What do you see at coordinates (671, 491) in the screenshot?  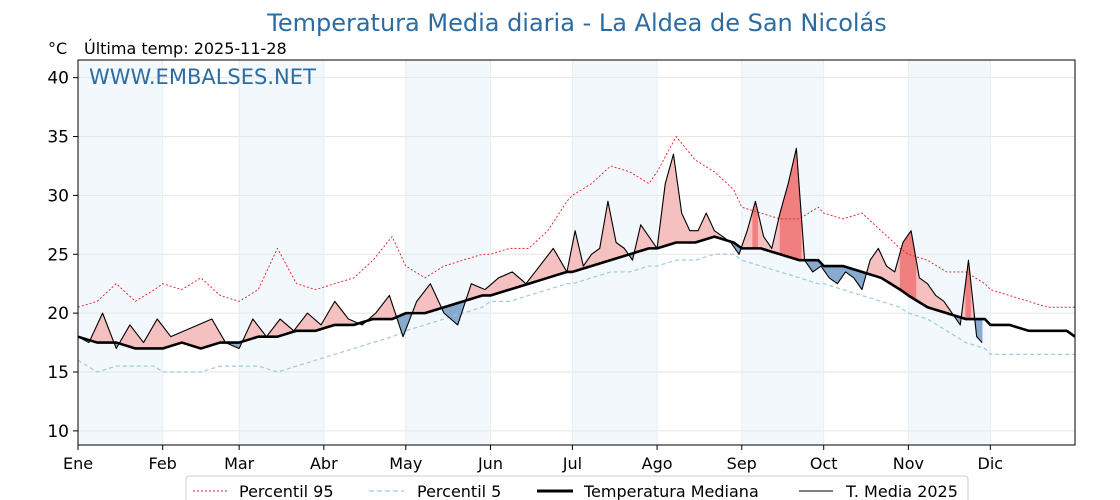 I see `legend-label-median: Temperatura Mediana` at bounding box center [671, 491].